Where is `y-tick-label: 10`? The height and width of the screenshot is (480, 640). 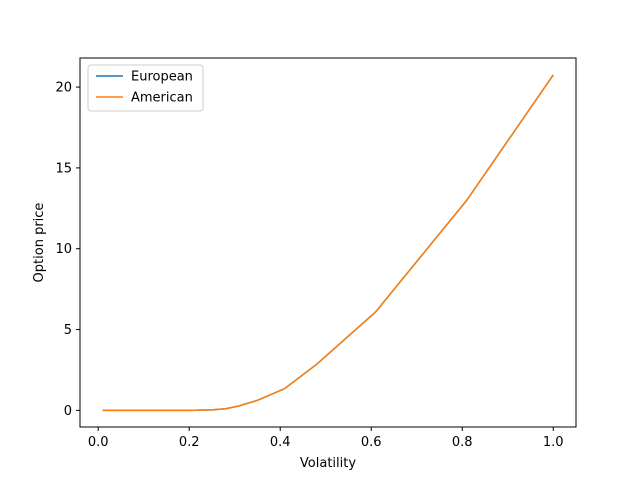
y-tick-label: 10 is located at coordinates (63, 249).